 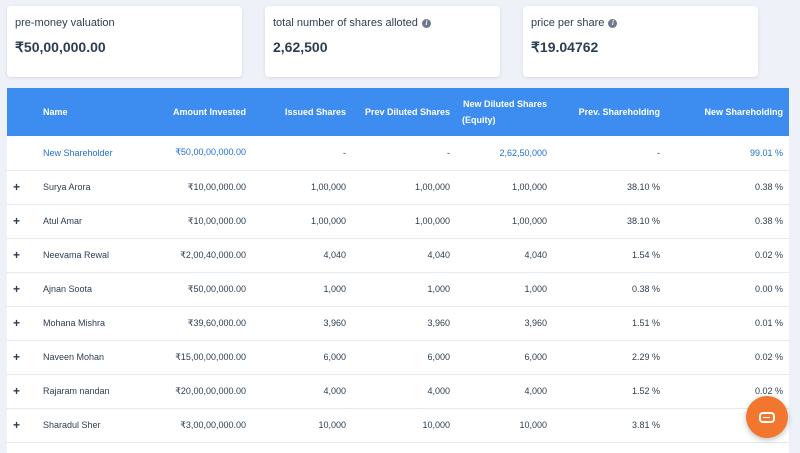 I want to click on header-prev-shareholding: Prev. Shareholding, so click(x=619, y=112).